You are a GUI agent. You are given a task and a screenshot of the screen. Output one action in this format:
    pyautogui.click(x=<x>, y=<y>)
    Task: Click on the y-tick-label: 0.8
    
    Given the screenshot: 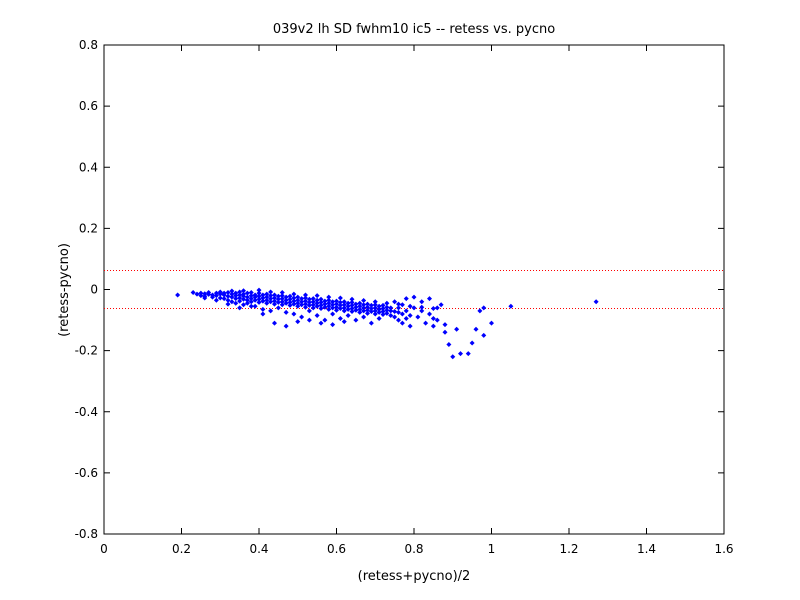 What is the action you would take?
    pyautogui.click(x=88, y=45)
    